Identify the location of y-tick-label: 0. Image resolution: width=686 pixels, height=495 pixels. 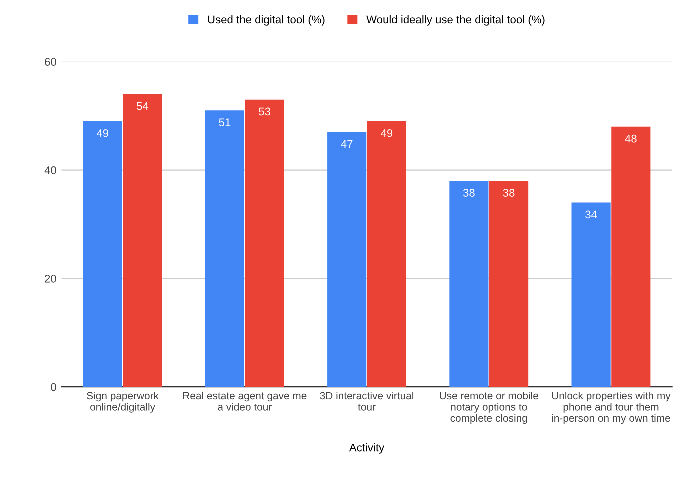
(53, 387).